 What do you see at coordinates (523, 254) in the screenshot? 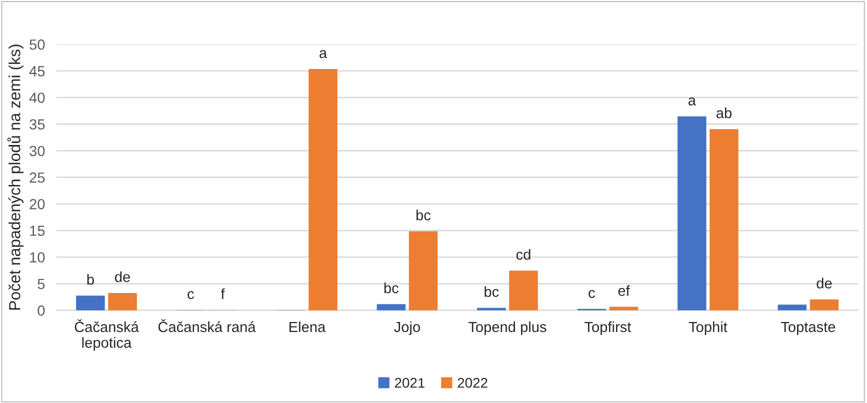
I see `data-label: cd` at bounding box center [523, 254].